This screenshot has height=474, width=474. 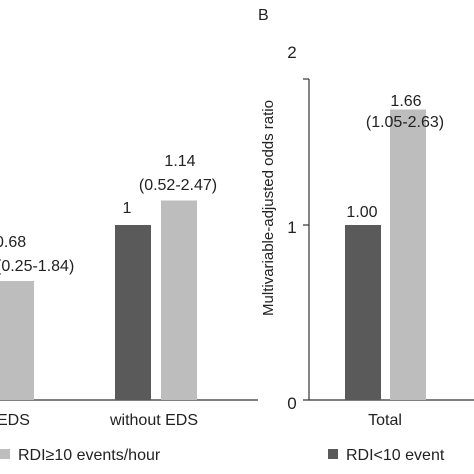 I want to click on data-label-total-rdi-low: 1.00, so click(x=361, y=212).